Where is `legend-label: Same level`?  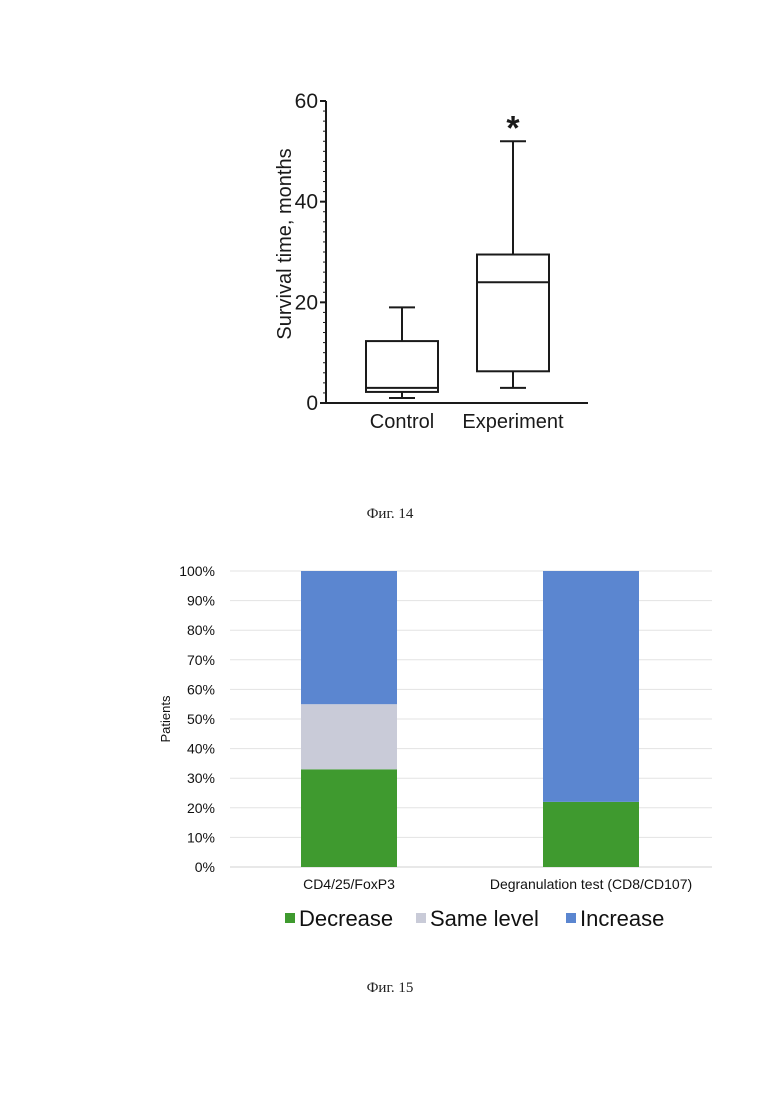
legend-label: Same level is located at coordinates (484, 918).